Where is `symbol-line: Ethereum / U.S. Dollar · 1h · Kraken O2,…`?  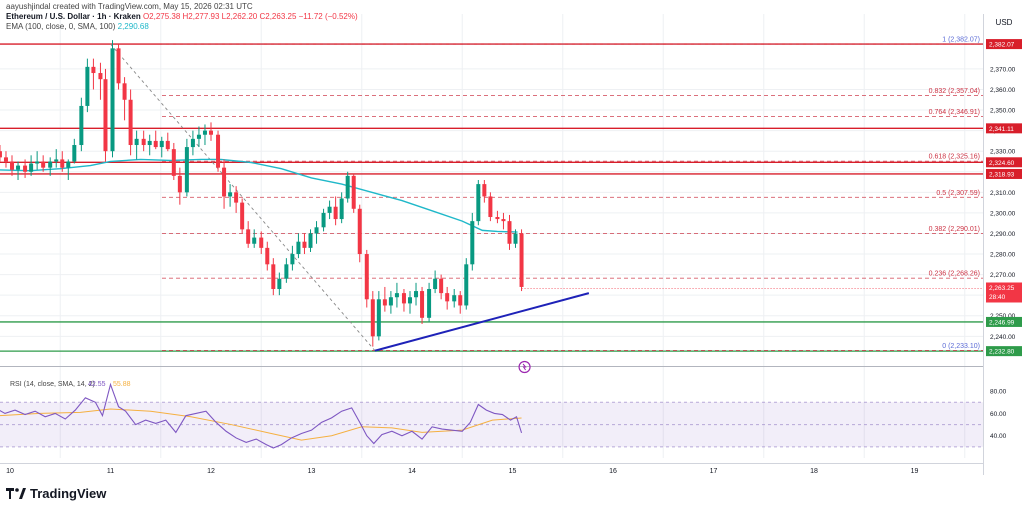
symbol-line: Ethereum / U.S. Dollar · 1h · Kraken O2,… is located at coordinates (182, 17).